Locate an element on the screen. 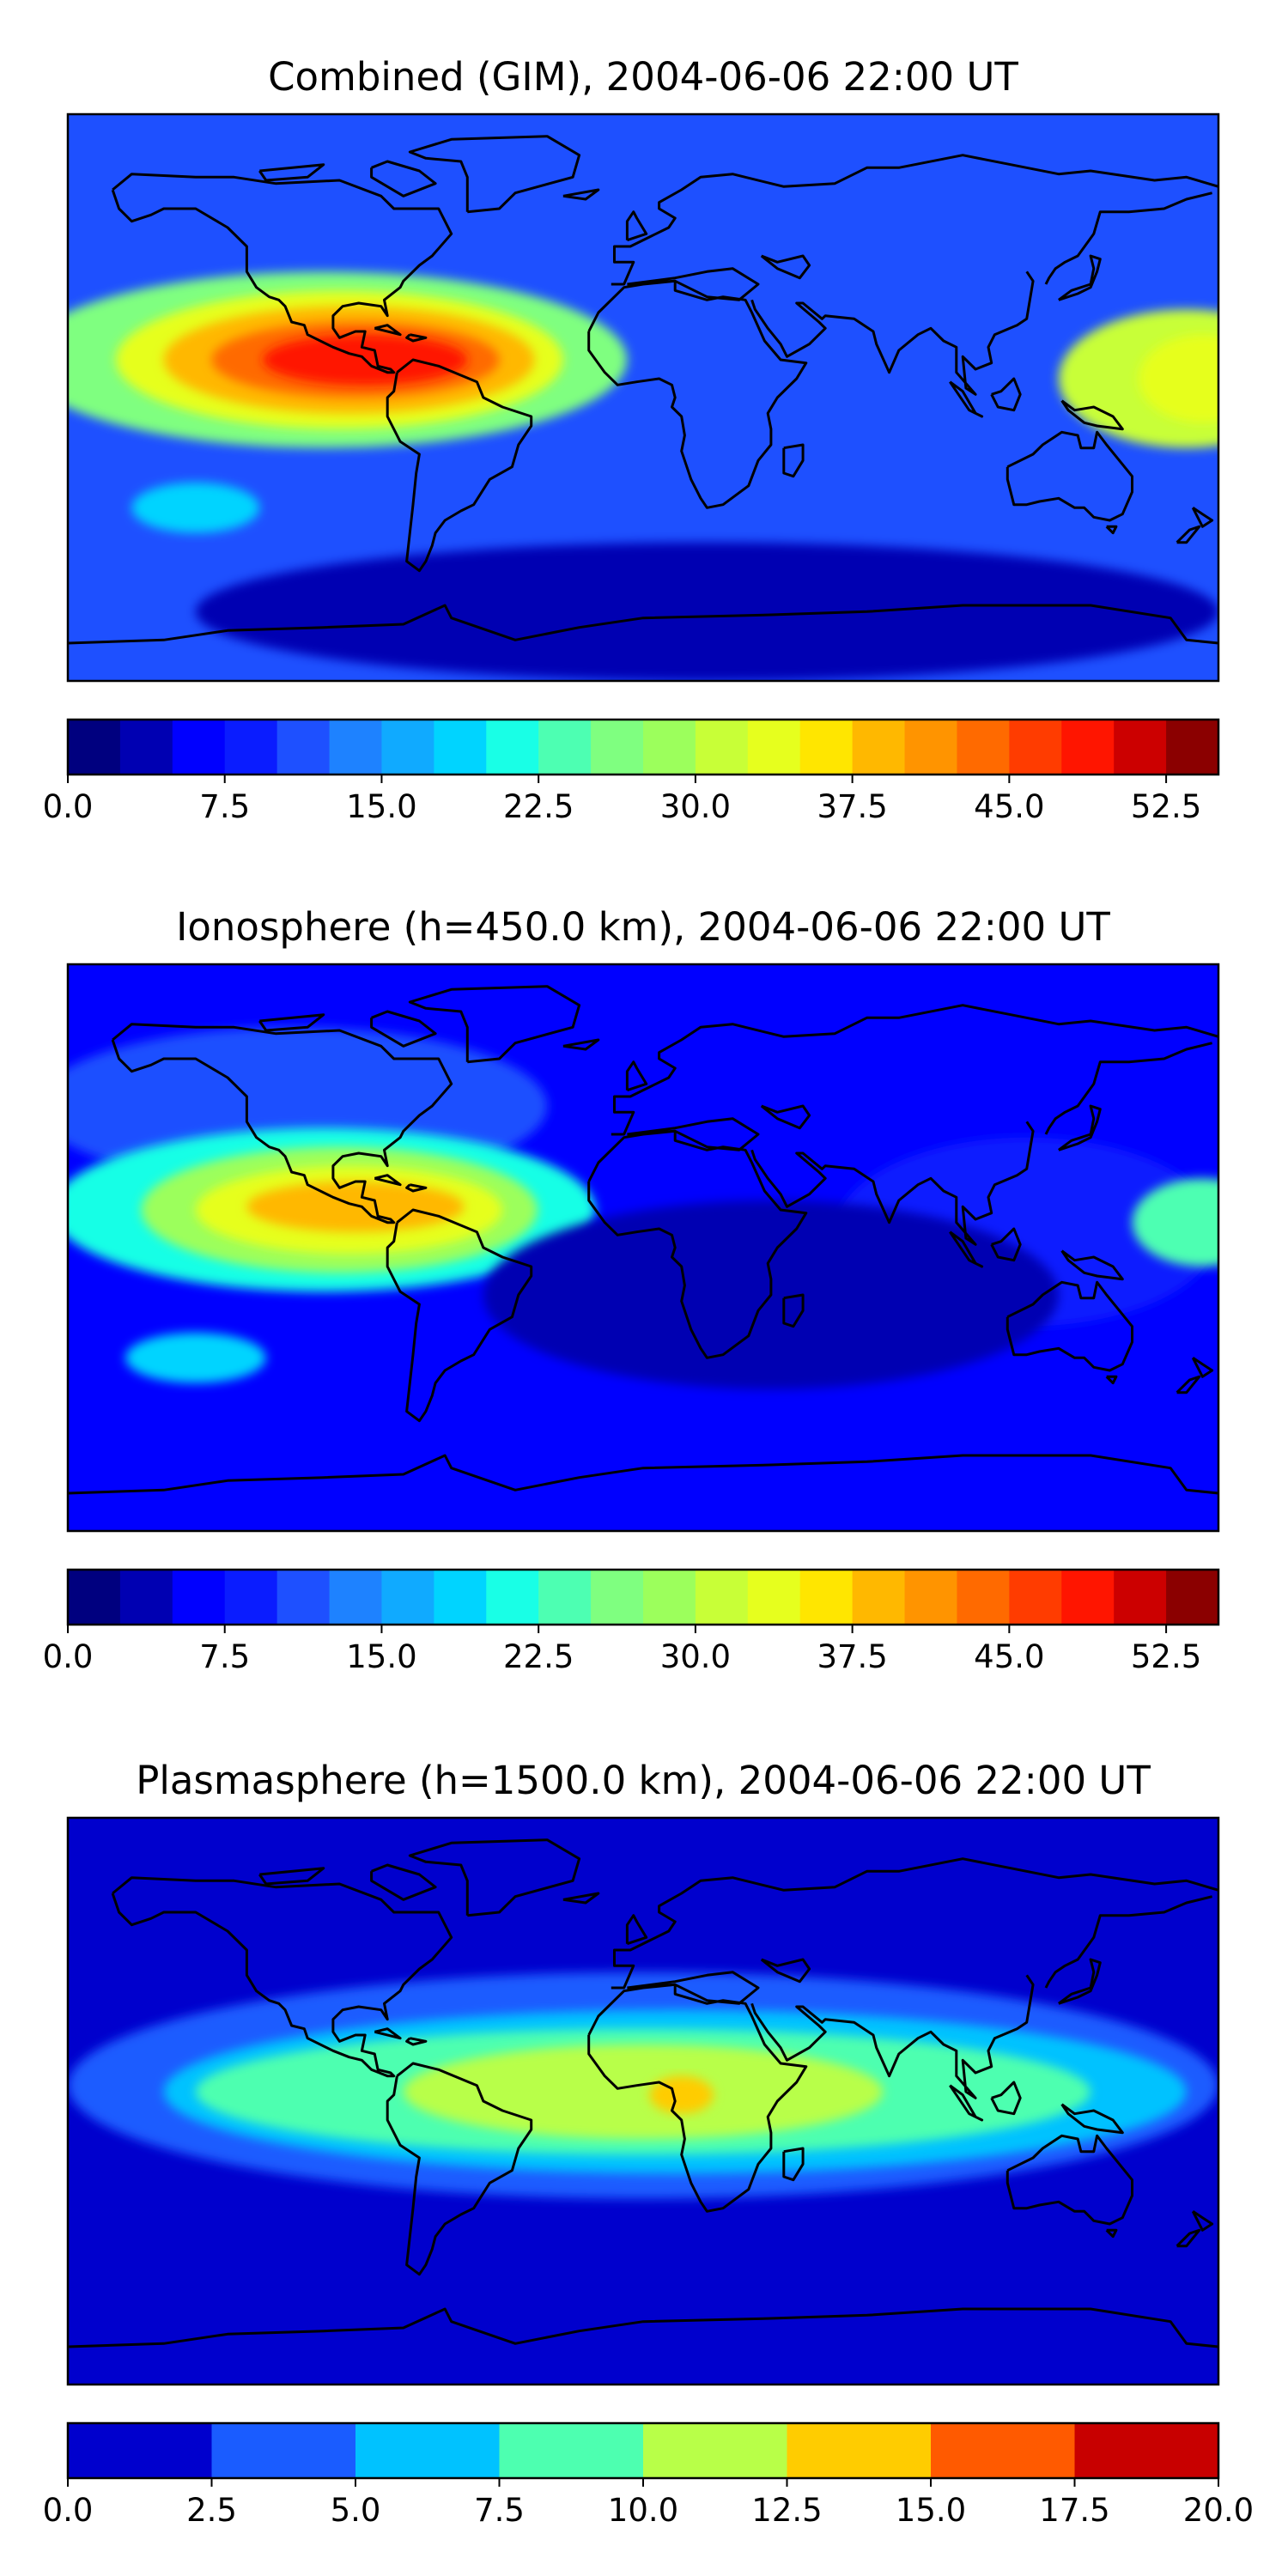 The image size is (1288, 2576). colorbar-tick-label: 2.5 is located at coordinates (212, 2510).